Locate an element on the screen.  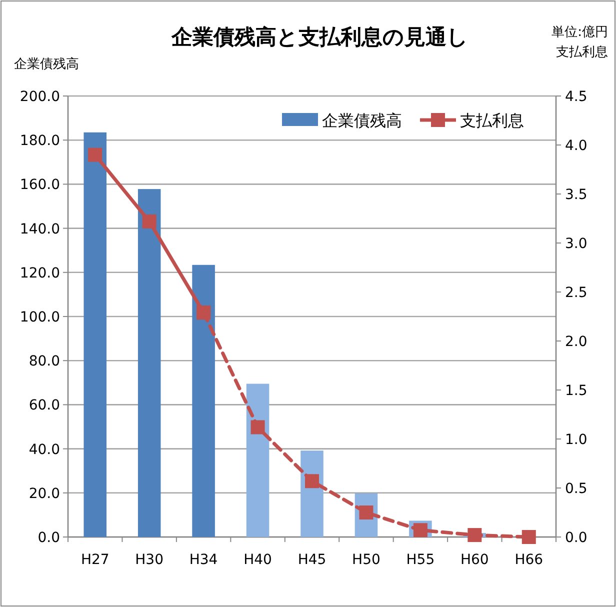
x-tick-label: H66 is located at coordinates (529, 560).